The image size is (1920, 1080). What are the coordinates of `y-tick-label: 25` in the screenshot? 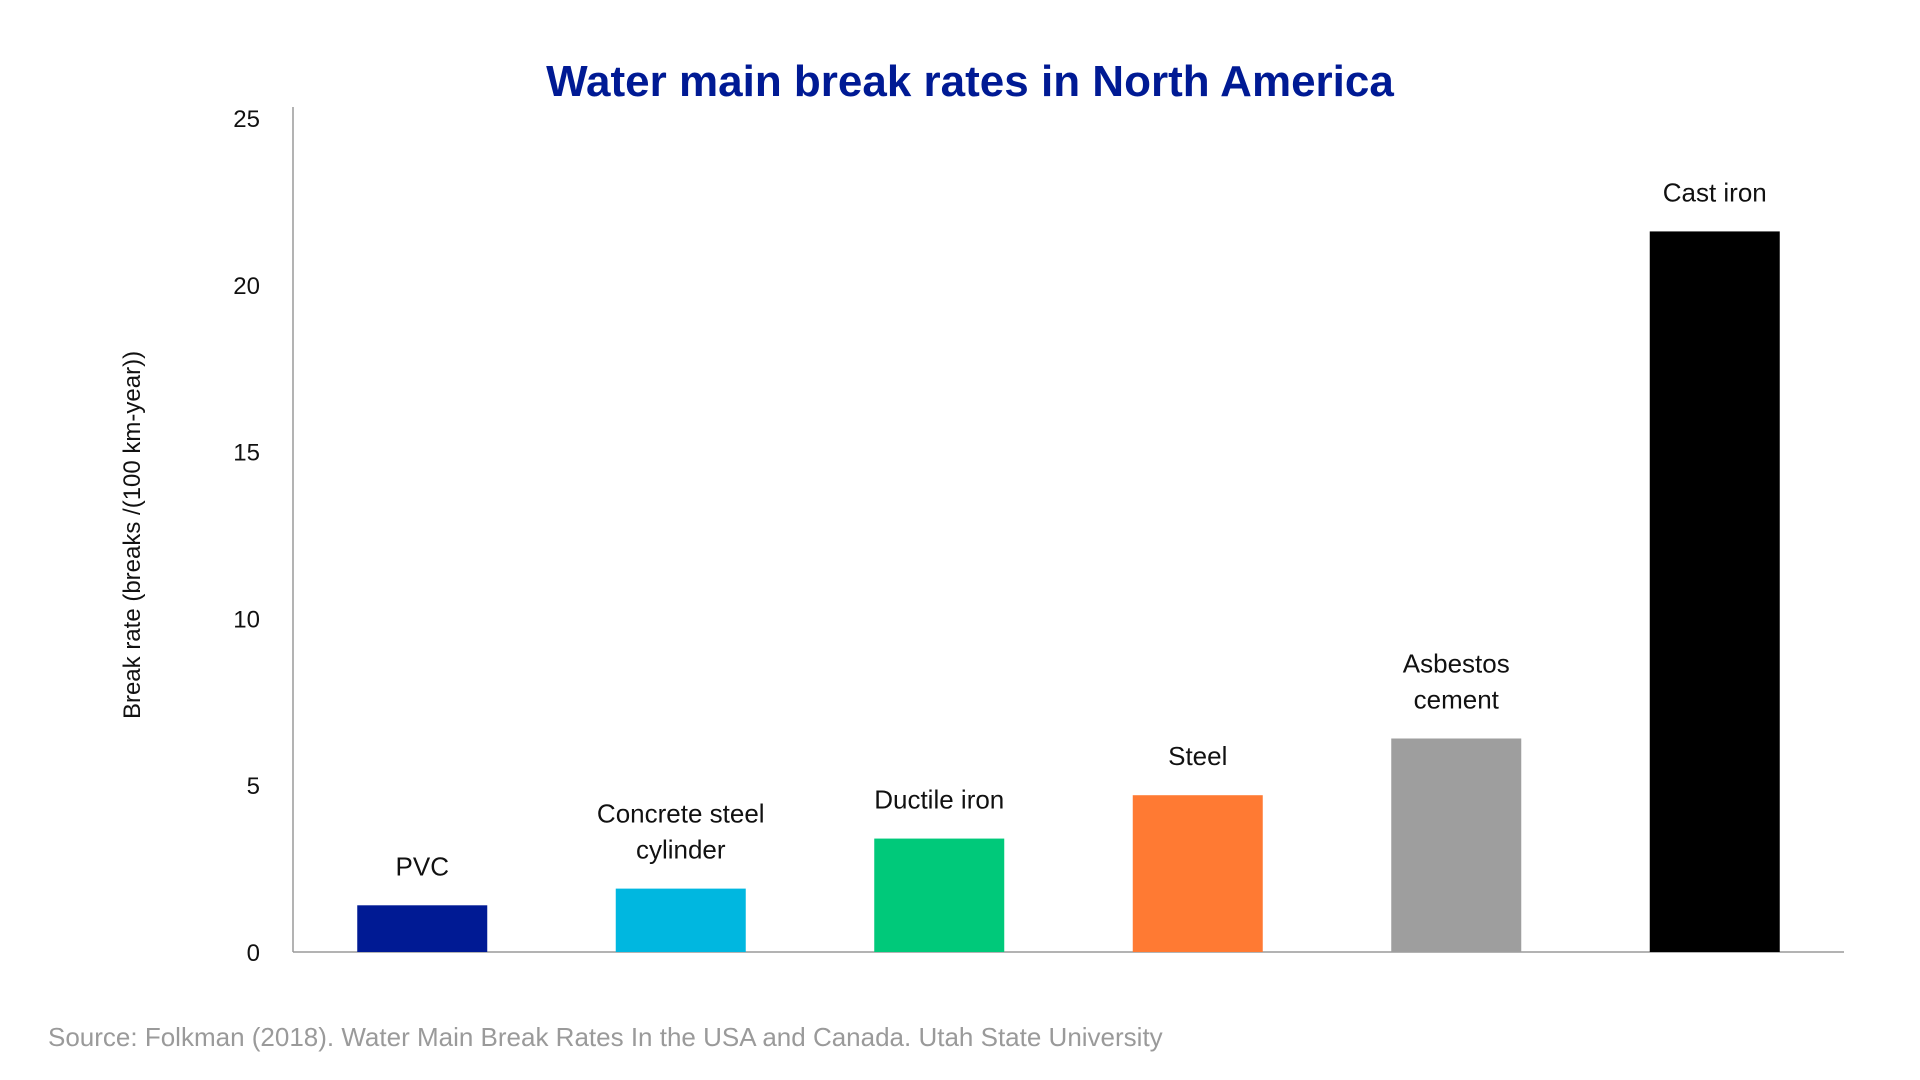 It's located at (246, 119).